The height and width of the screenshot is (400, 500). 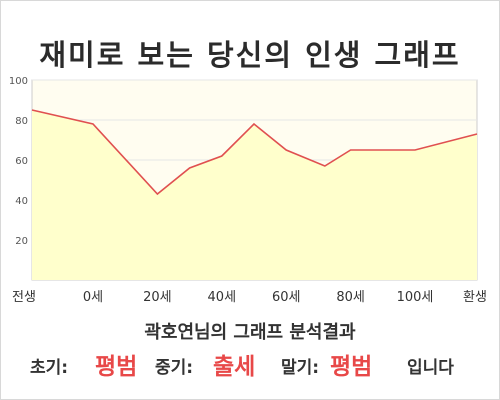 I want to click on y-axis-ticks: 20 40 60 80 100, so click(x=18, y=161).